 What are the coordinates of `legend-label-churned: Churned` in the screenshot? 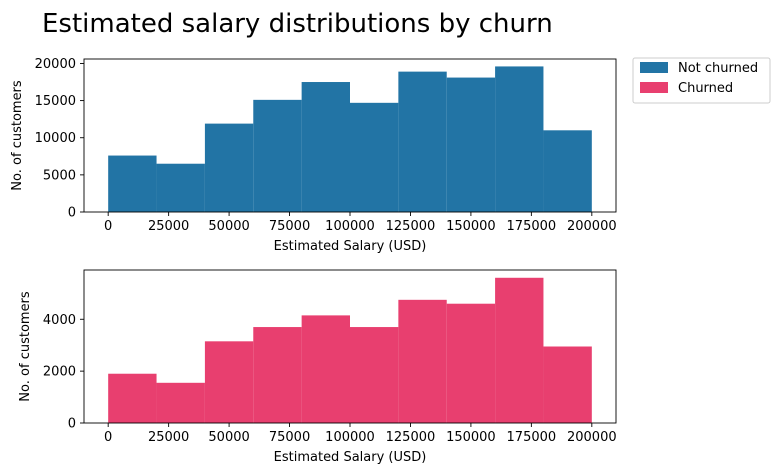 It's located at (705, 88).